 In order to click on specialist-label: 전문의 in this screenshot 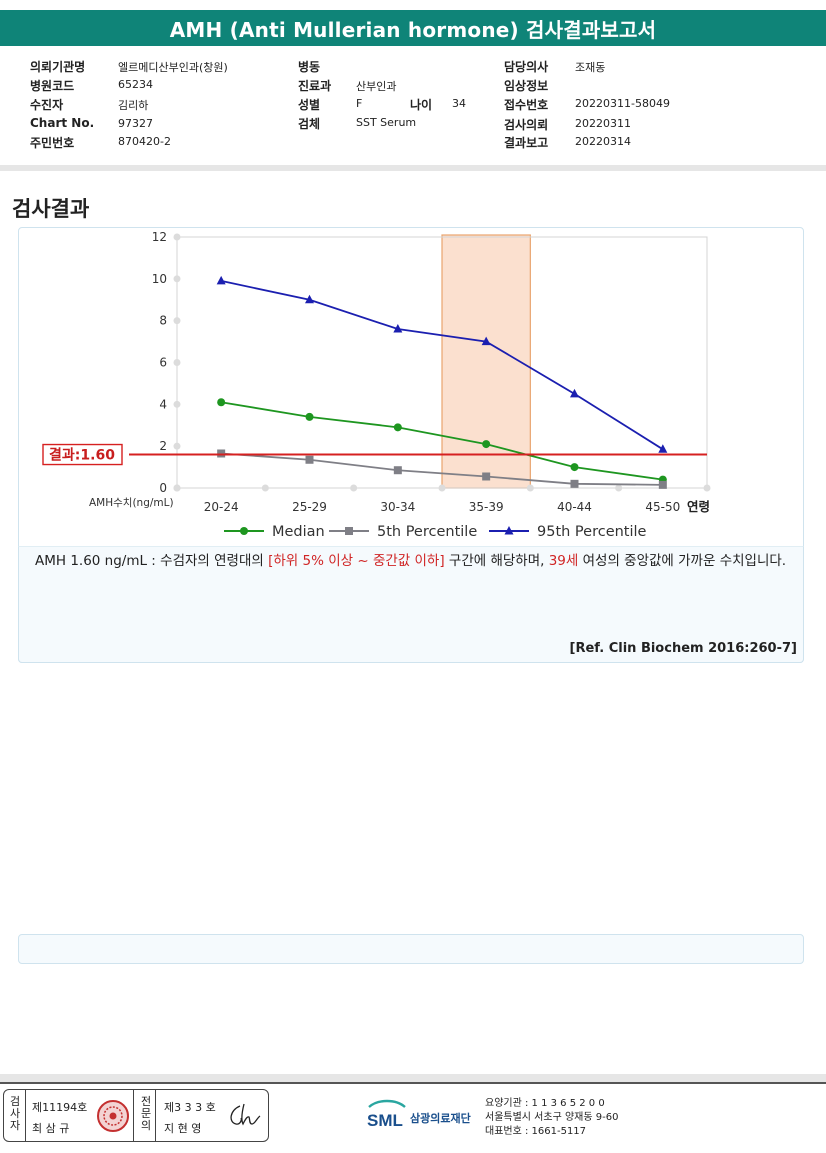, I will do `click(146, 1113)`.